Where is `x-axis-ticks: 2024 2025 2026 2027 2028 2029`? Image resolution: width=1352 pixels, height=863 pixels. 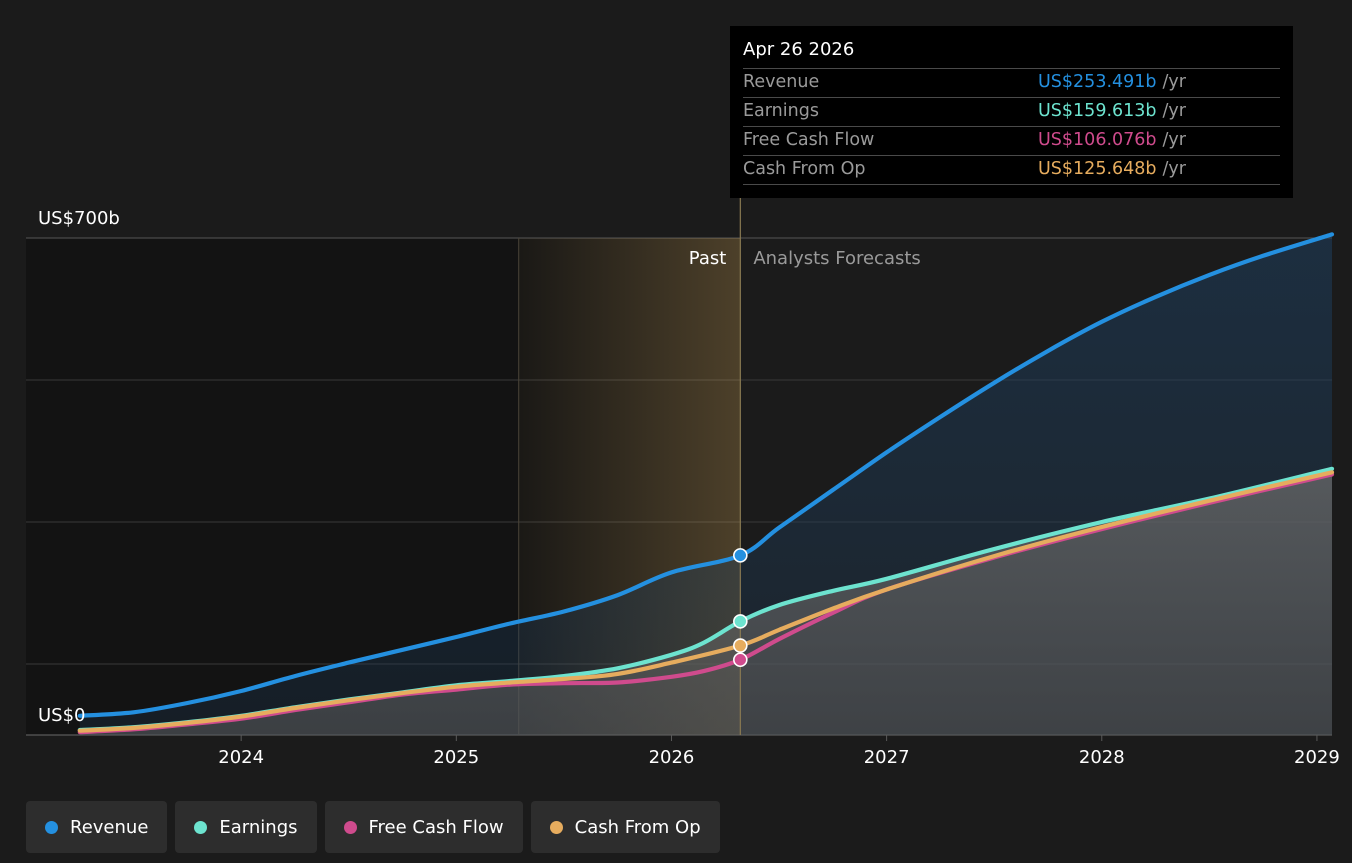 x-axis-ticks: 2024 2025 2026 2027 2028 2029 is located at coordinates (779, 751).